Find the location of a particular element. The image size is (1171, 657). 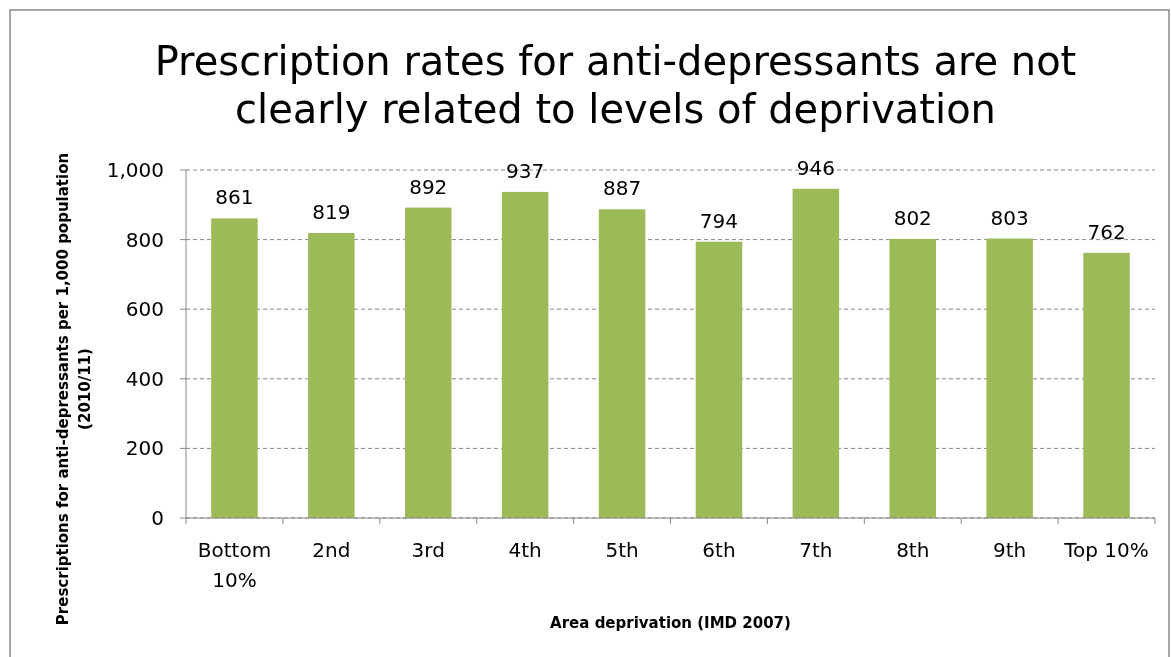

data-label: 937 is located at coordinates (525, 170).